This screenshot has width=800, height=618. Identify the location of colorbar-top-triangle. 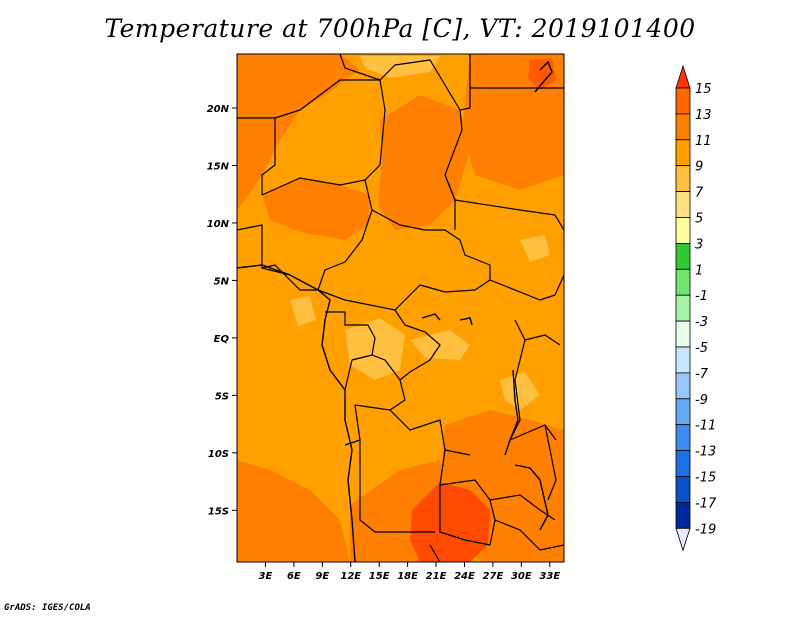
(683, 76).